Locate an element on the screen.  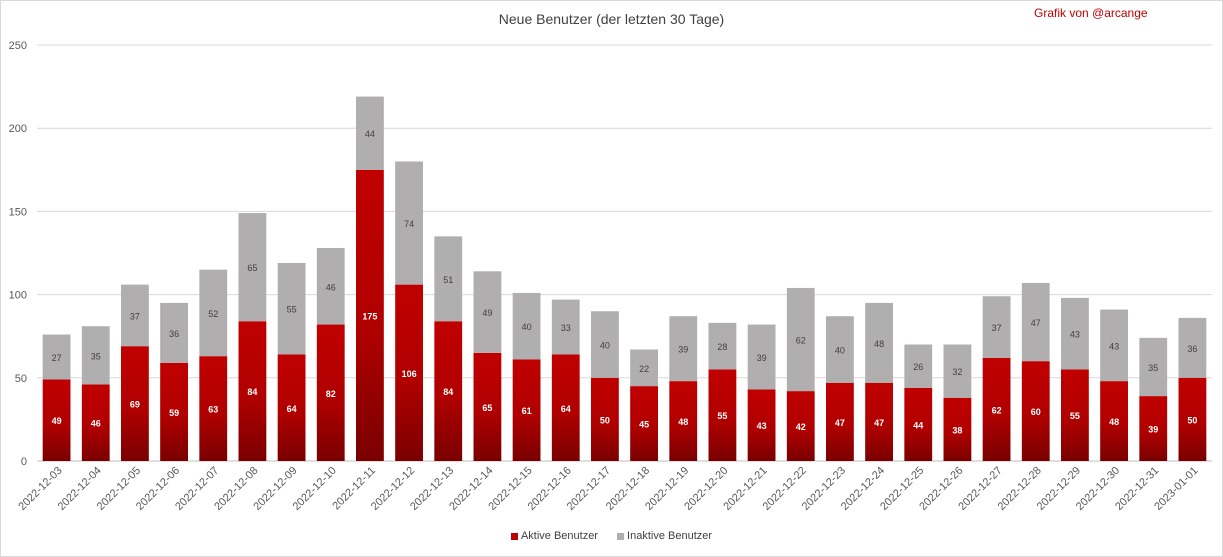
data-label-inactive: 51 is located at coordinates (448, 280).